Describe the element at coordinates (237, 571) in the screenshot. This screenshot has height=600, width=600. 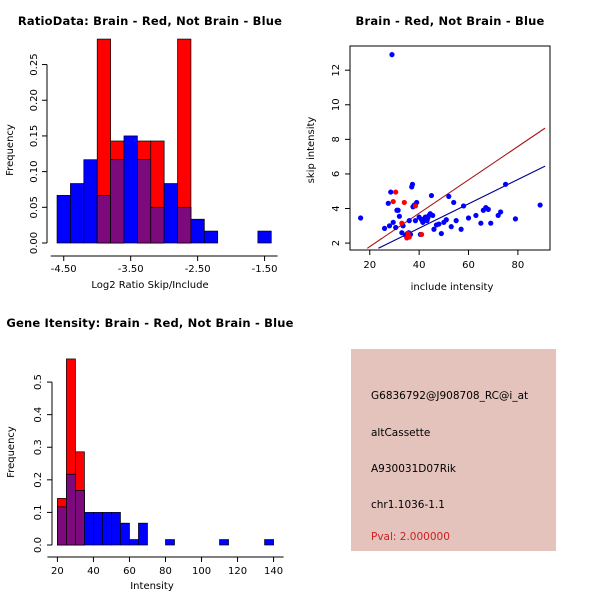
I see `gene-x-tick-label: 120` at that location.